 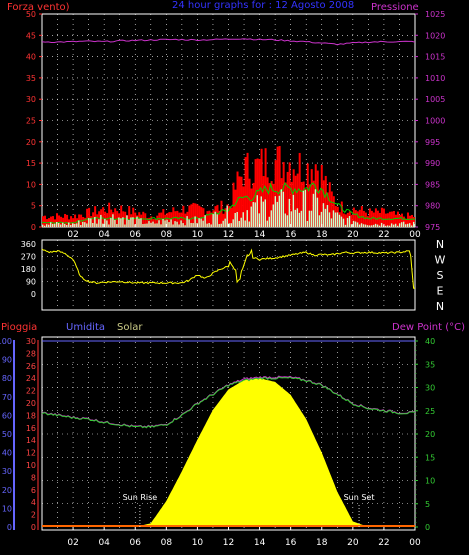 What do you see at coordinates (395, 7) in the screenshot?
I see `pressure-label: Pressione` at bounding box center [395, 7].